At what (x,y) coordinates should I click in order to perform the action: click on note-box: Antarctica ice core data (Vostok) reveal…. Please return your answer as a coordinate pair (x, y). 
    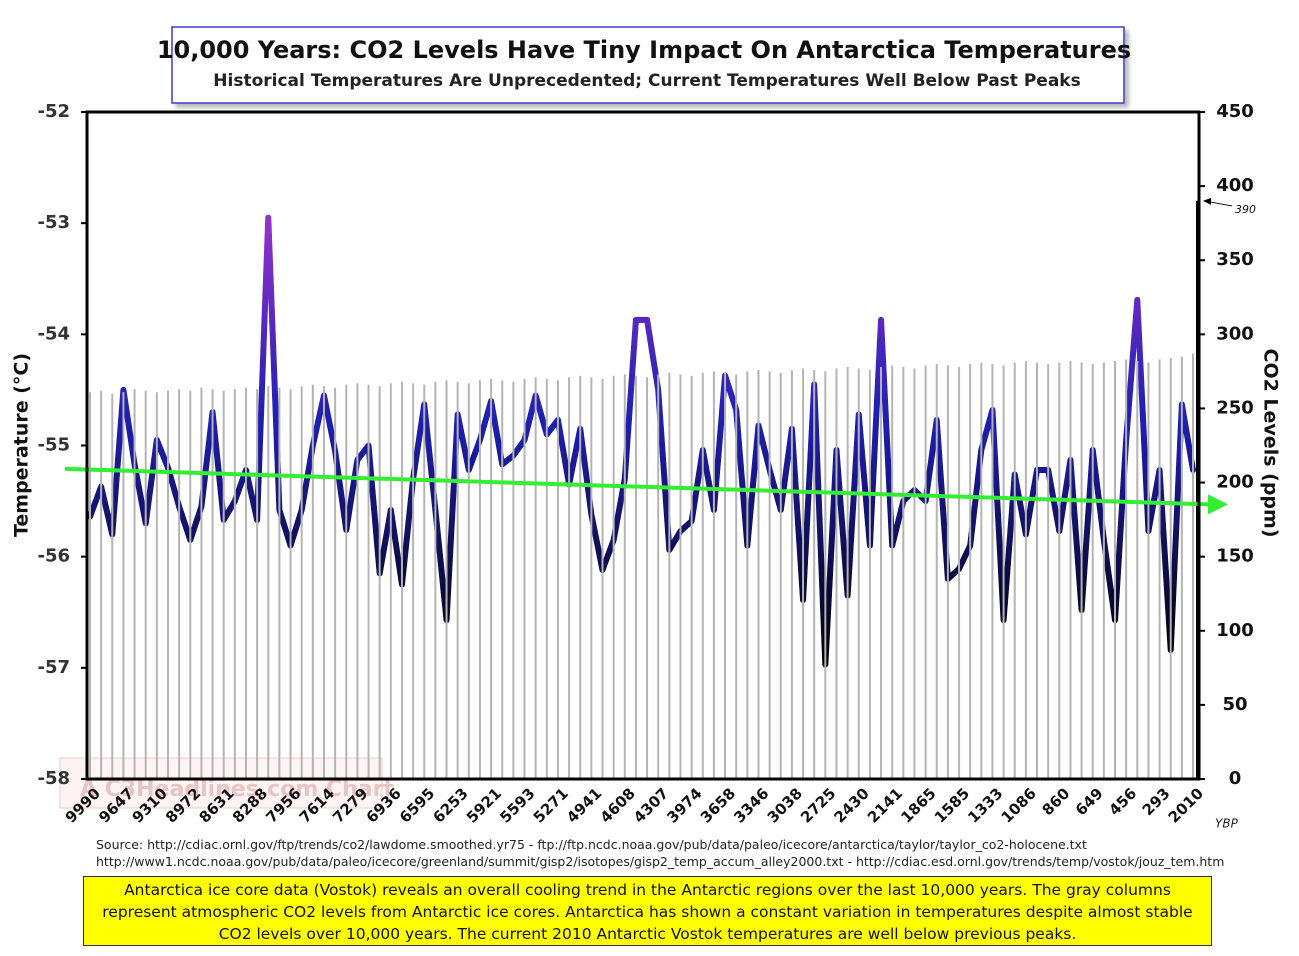
    Looking at the image, I should click on (647, 911).